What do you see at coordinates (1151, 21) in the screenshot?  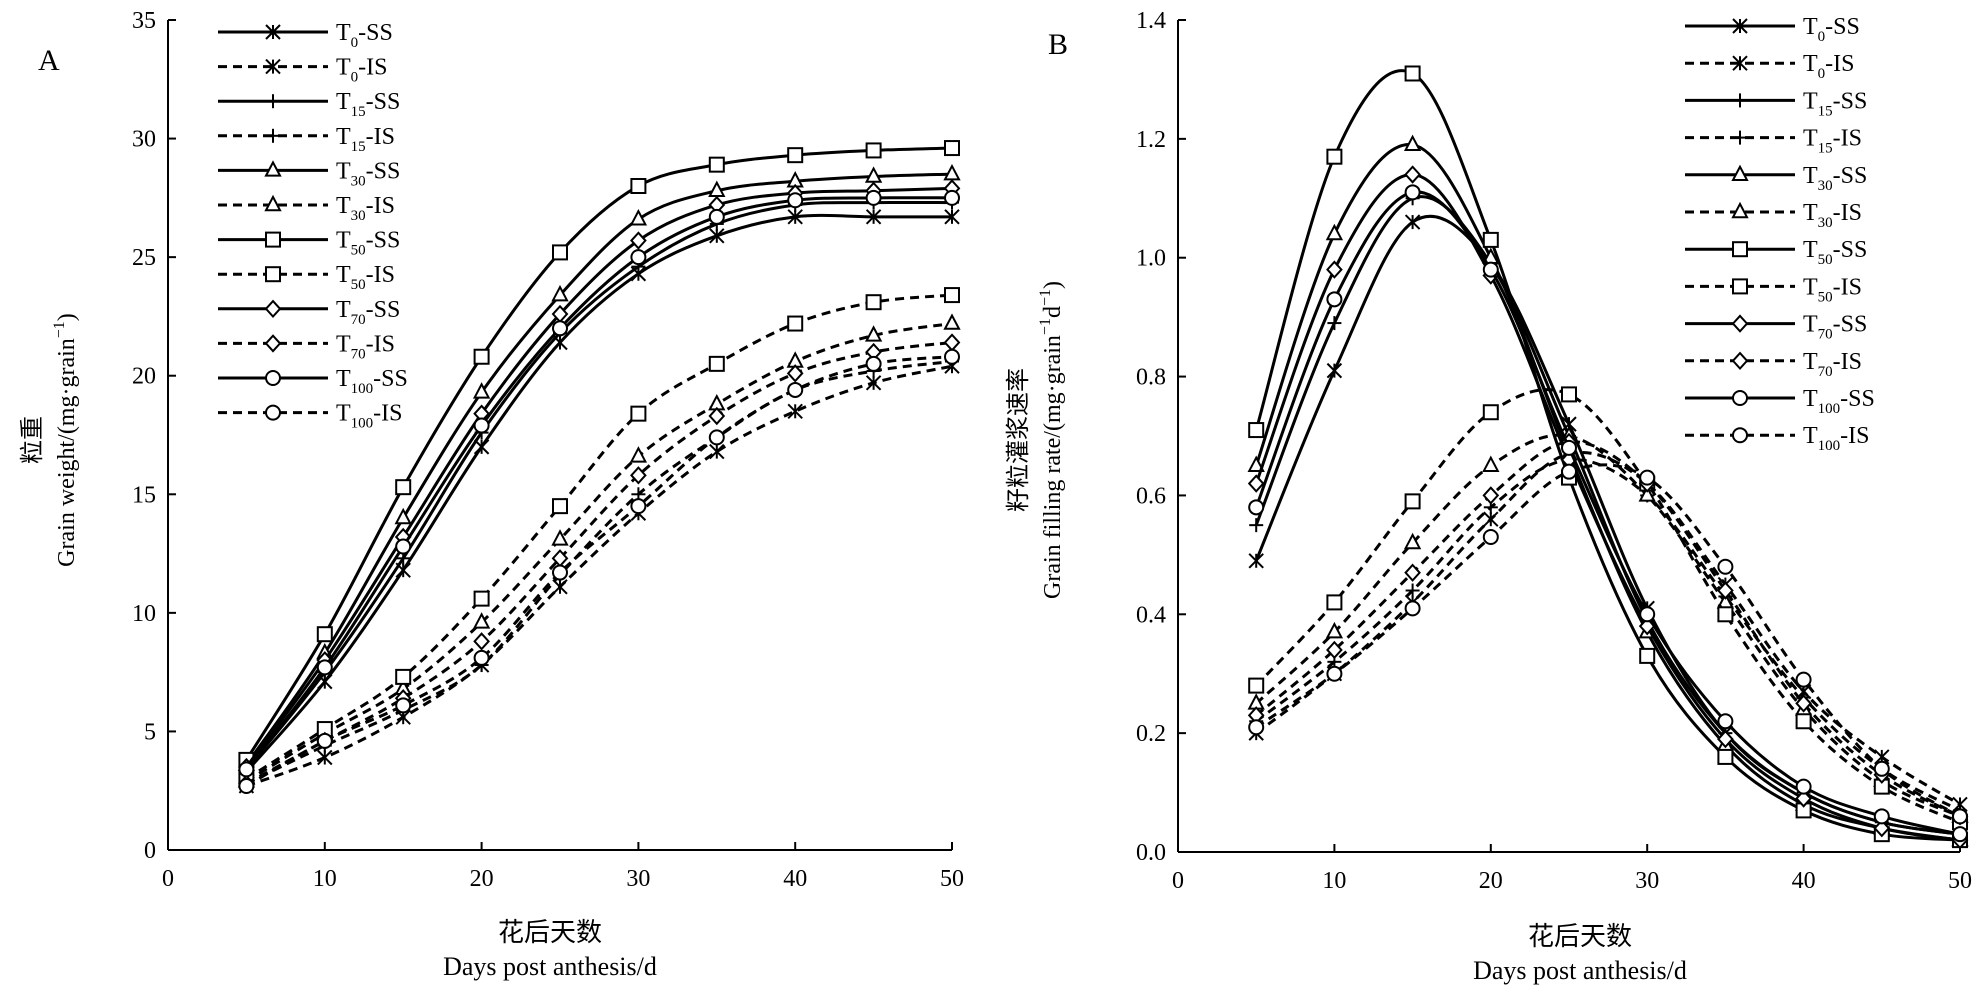 I see `panel-b-y-tick-label: 1.4` at bounding box center [1151, 21].